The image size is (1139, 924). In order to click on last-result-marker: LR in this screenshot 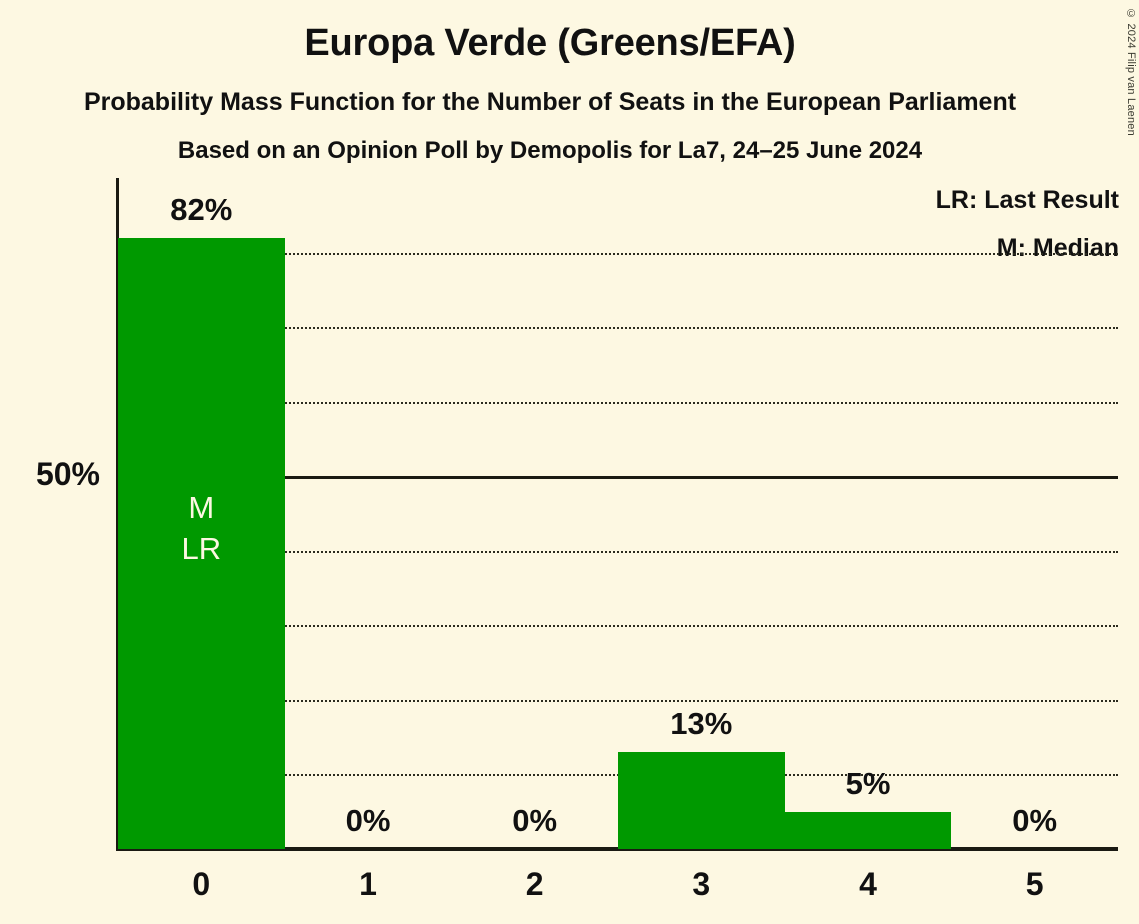, I will do `click(201, 549)`.